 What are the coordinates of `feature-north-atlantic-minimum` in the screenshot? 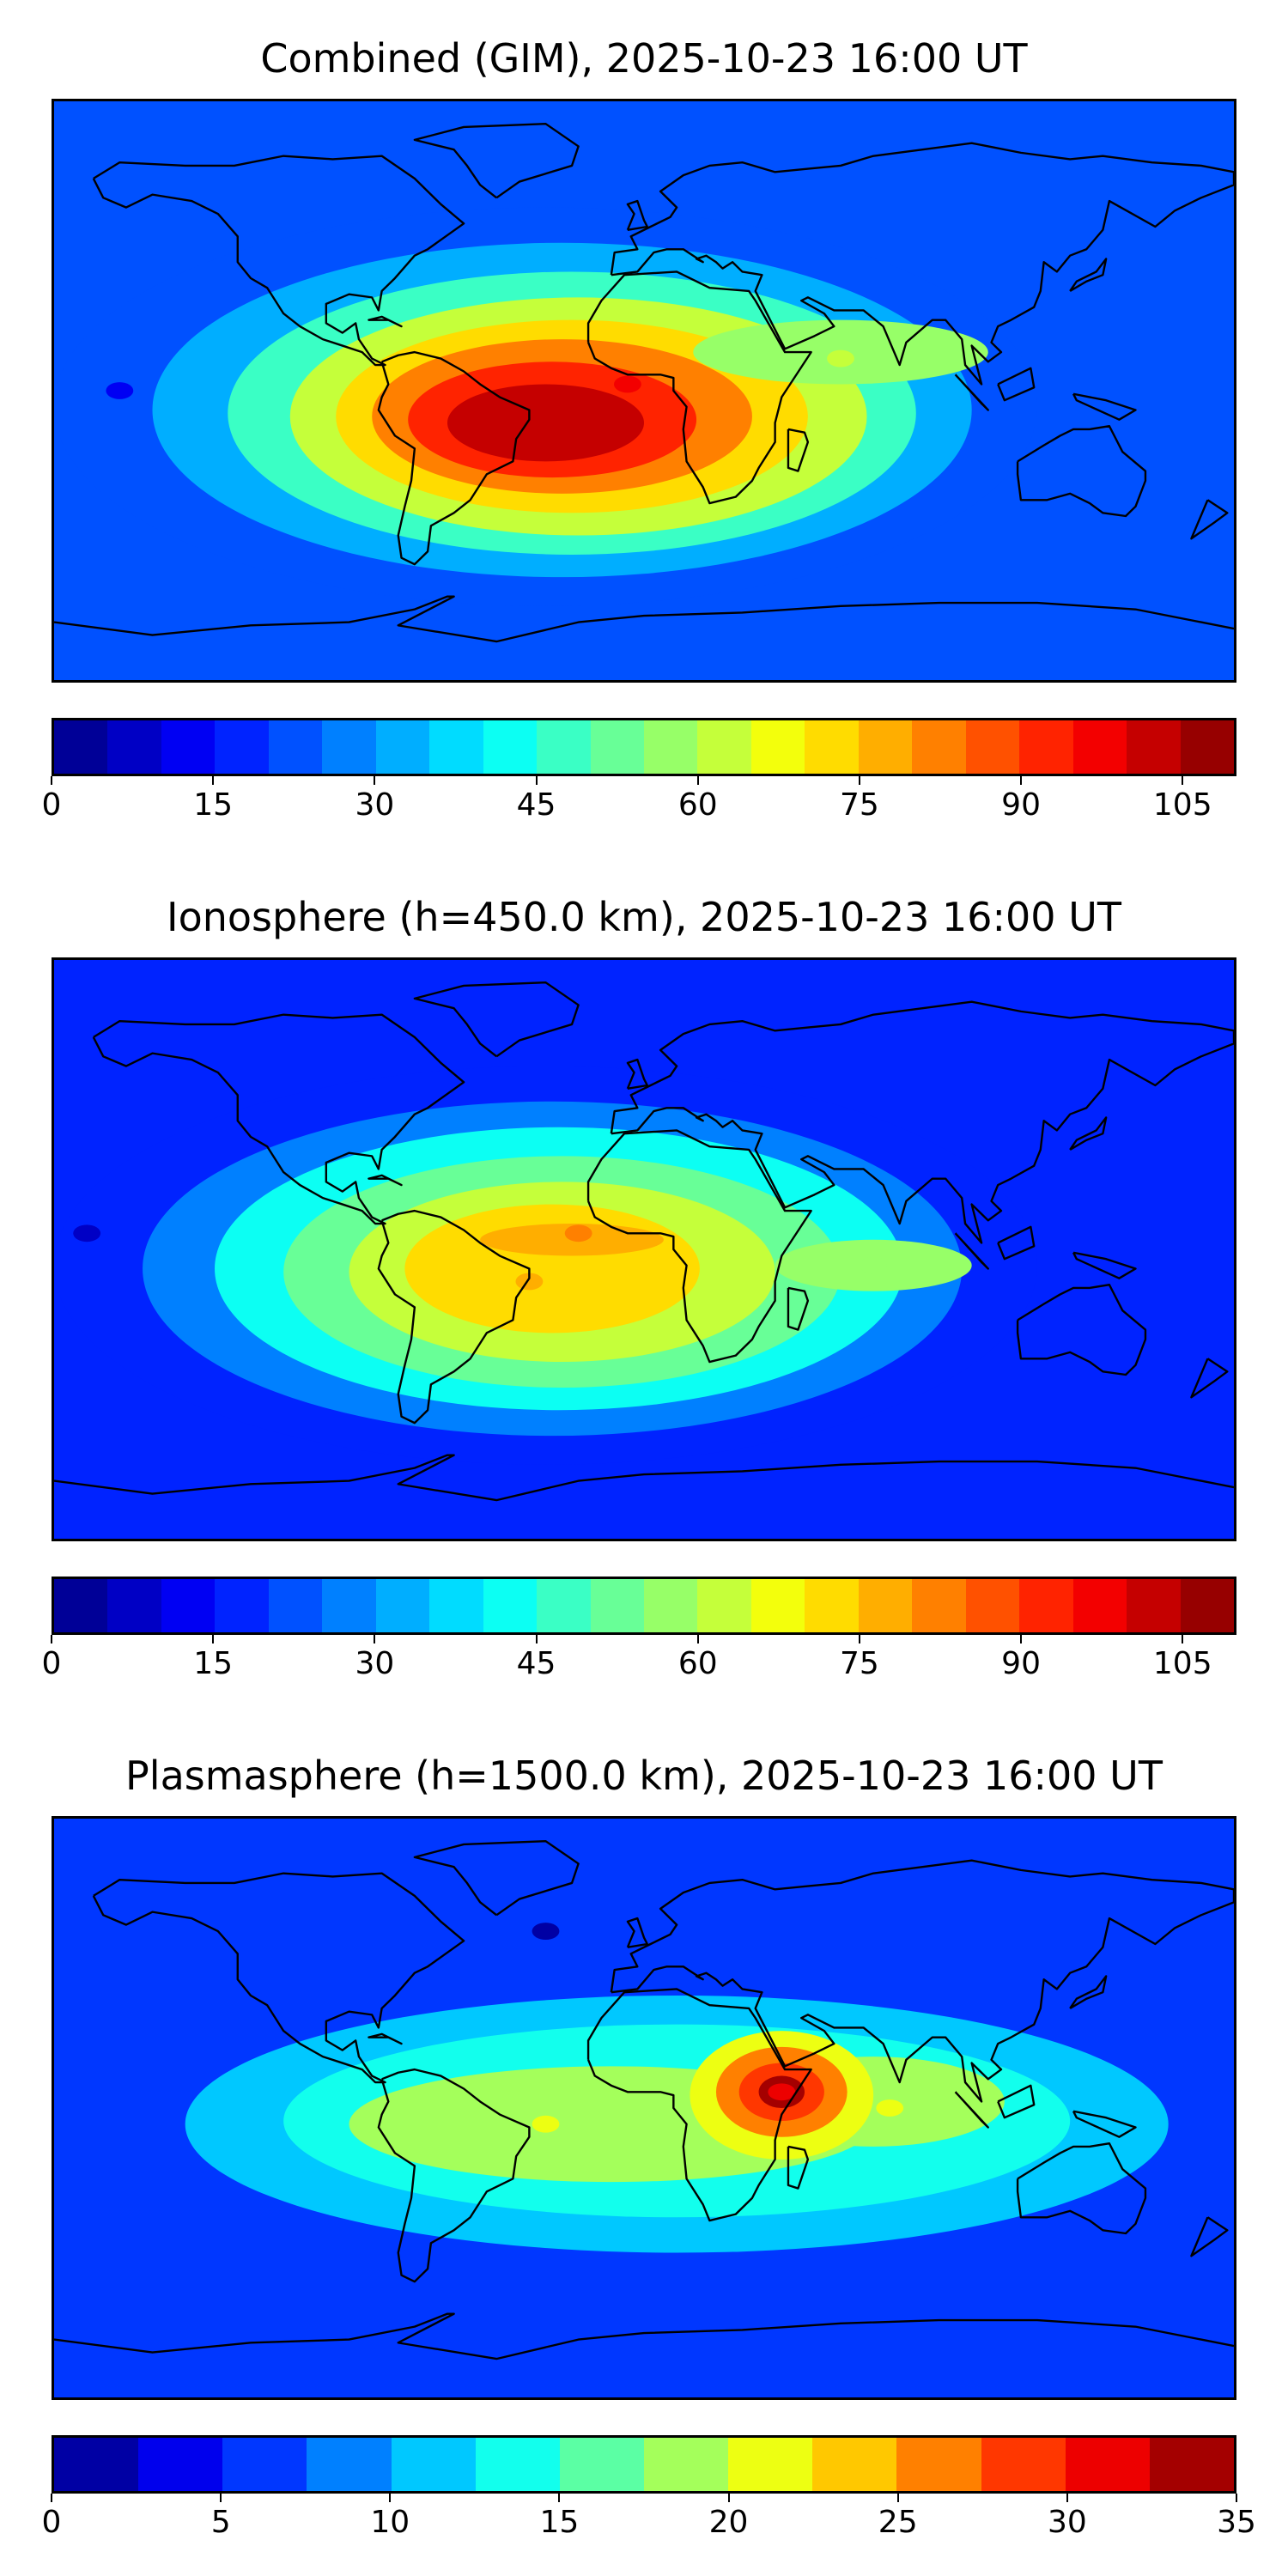 It's located at (546, 1931).